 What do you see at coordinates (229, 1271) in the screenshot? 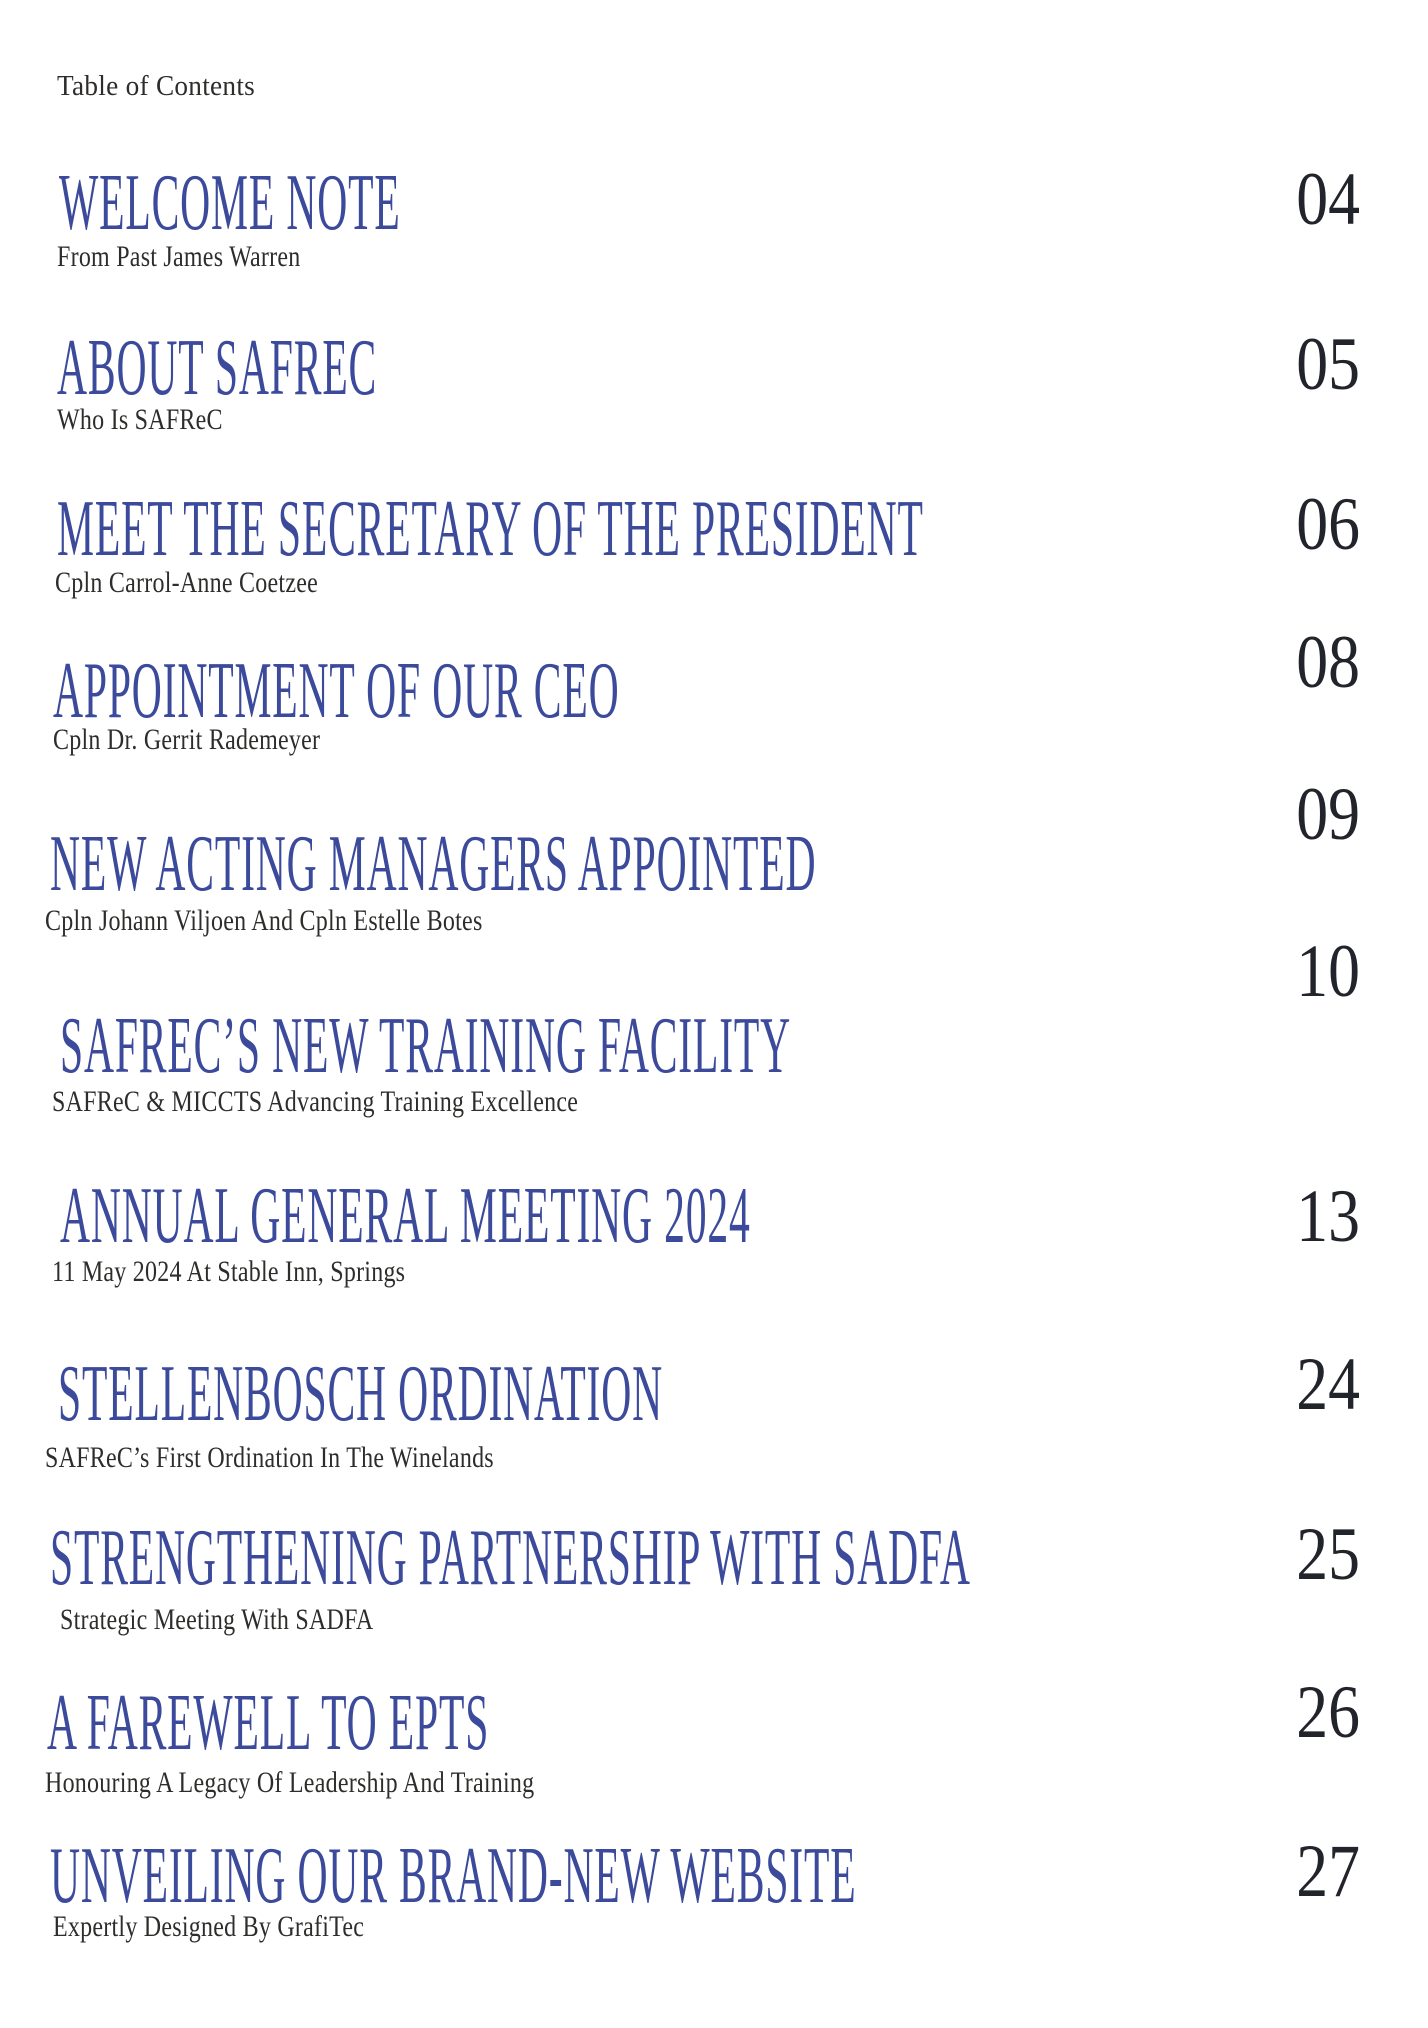
I see `entry-subtitle: 11 May 2024 At Stable Inn, Springs` at bounding box center [229, 1271].